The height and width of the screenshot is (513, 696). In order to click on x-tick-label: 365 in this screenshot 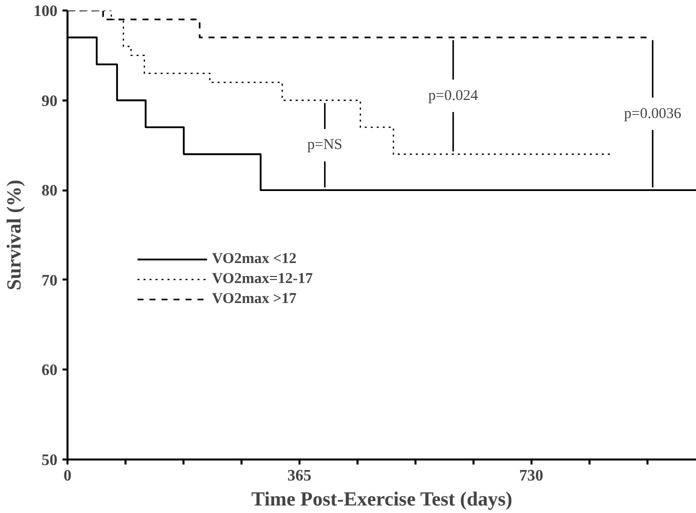, I will do `click(299, 476)`.